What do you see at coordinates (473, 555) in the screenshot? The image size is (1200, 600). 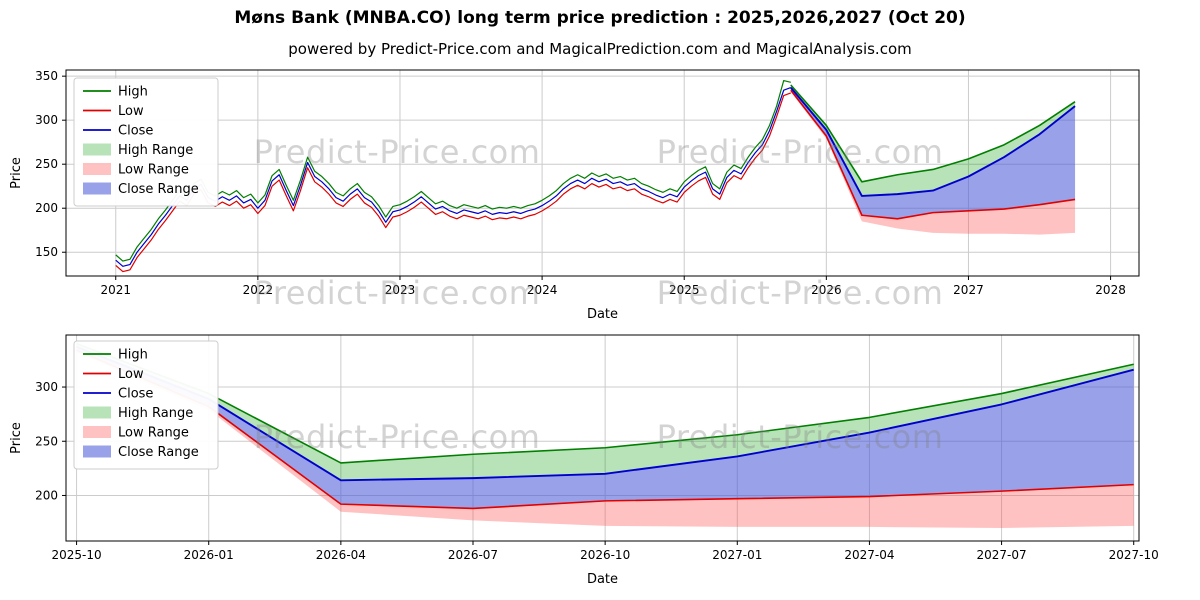 I see `svg-text: 2026-07` at bounding box center [473, 555].